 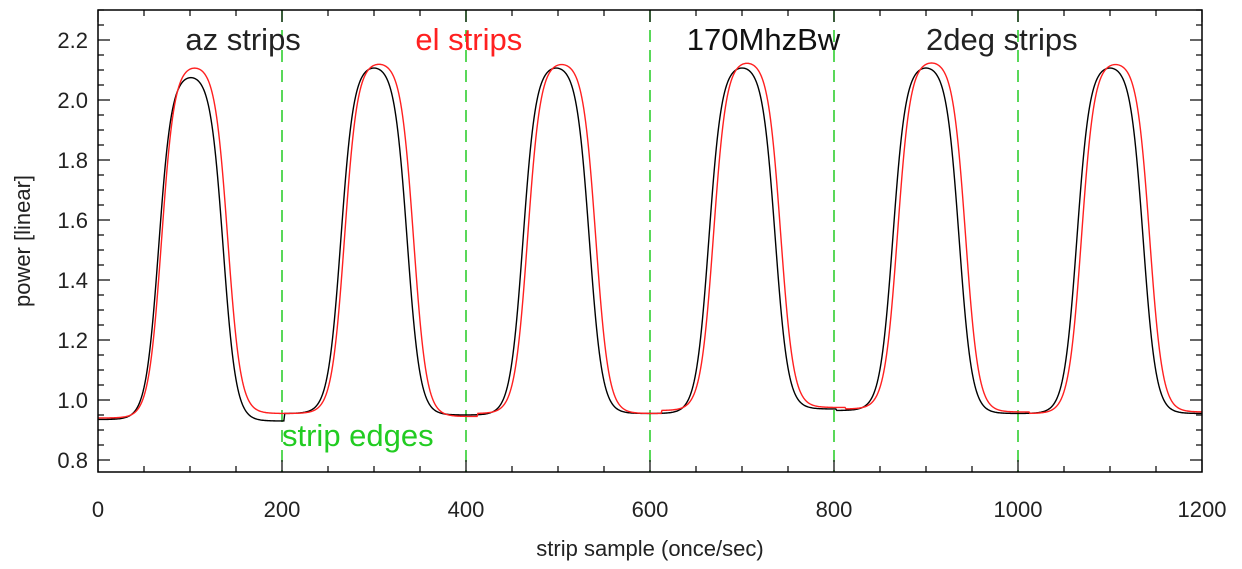 I want to click on x-tick-label: 400, so click(x=466, y=509).